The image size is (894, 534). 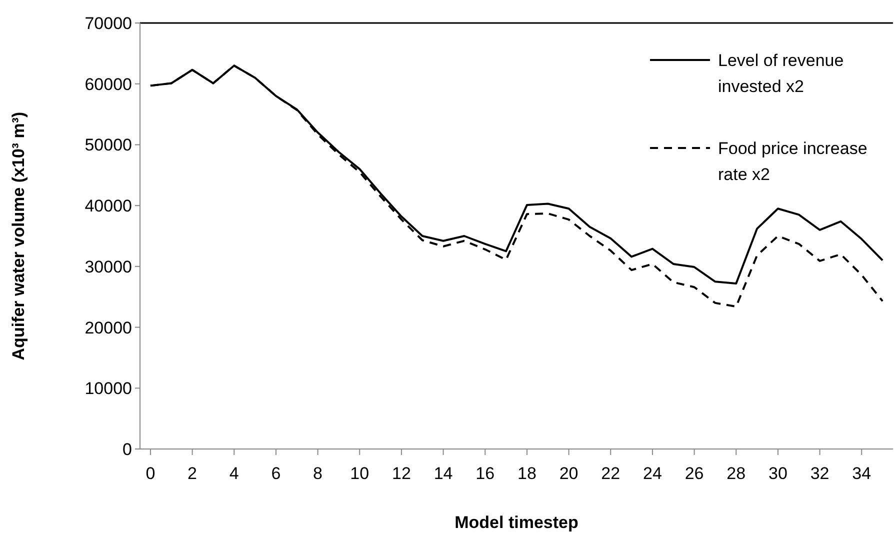 I want to click on y-axis-title: Aquifer water volume (x10³ m³), so click(x=18, y=236).